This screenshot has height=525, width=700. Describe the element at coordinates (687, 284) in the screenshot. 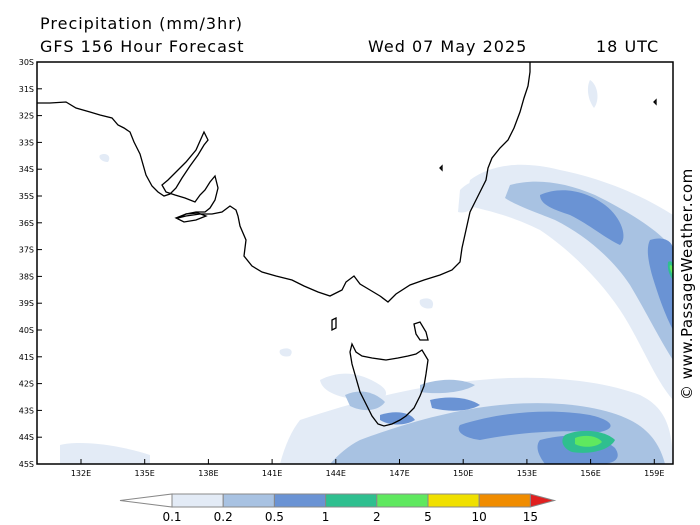

I see `credit-text: © www.PassageWeather.com` at that location.